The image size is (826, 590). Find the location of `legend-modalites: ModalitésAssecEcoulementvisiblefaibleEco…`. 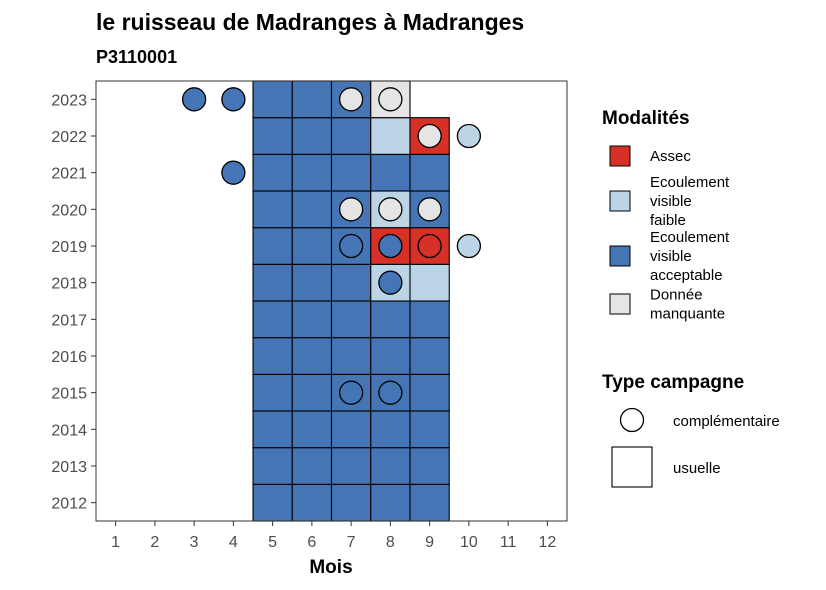

legend-modalites: ModalitésAssecEcoulementvisiblefaibleEco… is located at coordinates (666, 215).